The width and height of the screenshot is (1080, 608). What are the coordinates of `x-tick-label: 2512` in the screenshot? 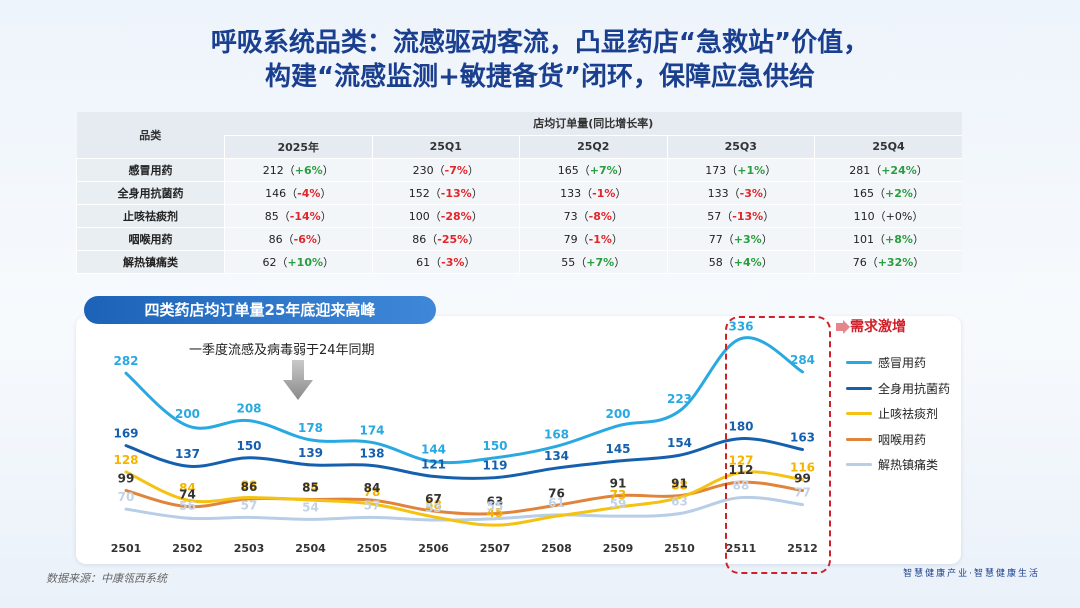 It's located at (802, 548).